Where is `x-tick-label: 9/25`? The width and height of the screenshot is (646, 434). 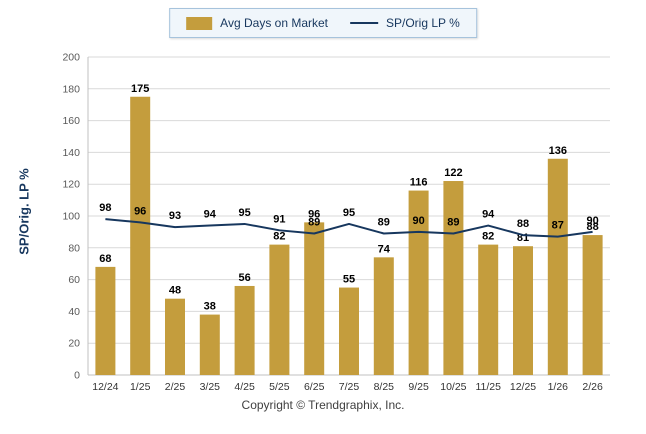
x-tick-label: 9/25 is located at coordinates (418, 387).